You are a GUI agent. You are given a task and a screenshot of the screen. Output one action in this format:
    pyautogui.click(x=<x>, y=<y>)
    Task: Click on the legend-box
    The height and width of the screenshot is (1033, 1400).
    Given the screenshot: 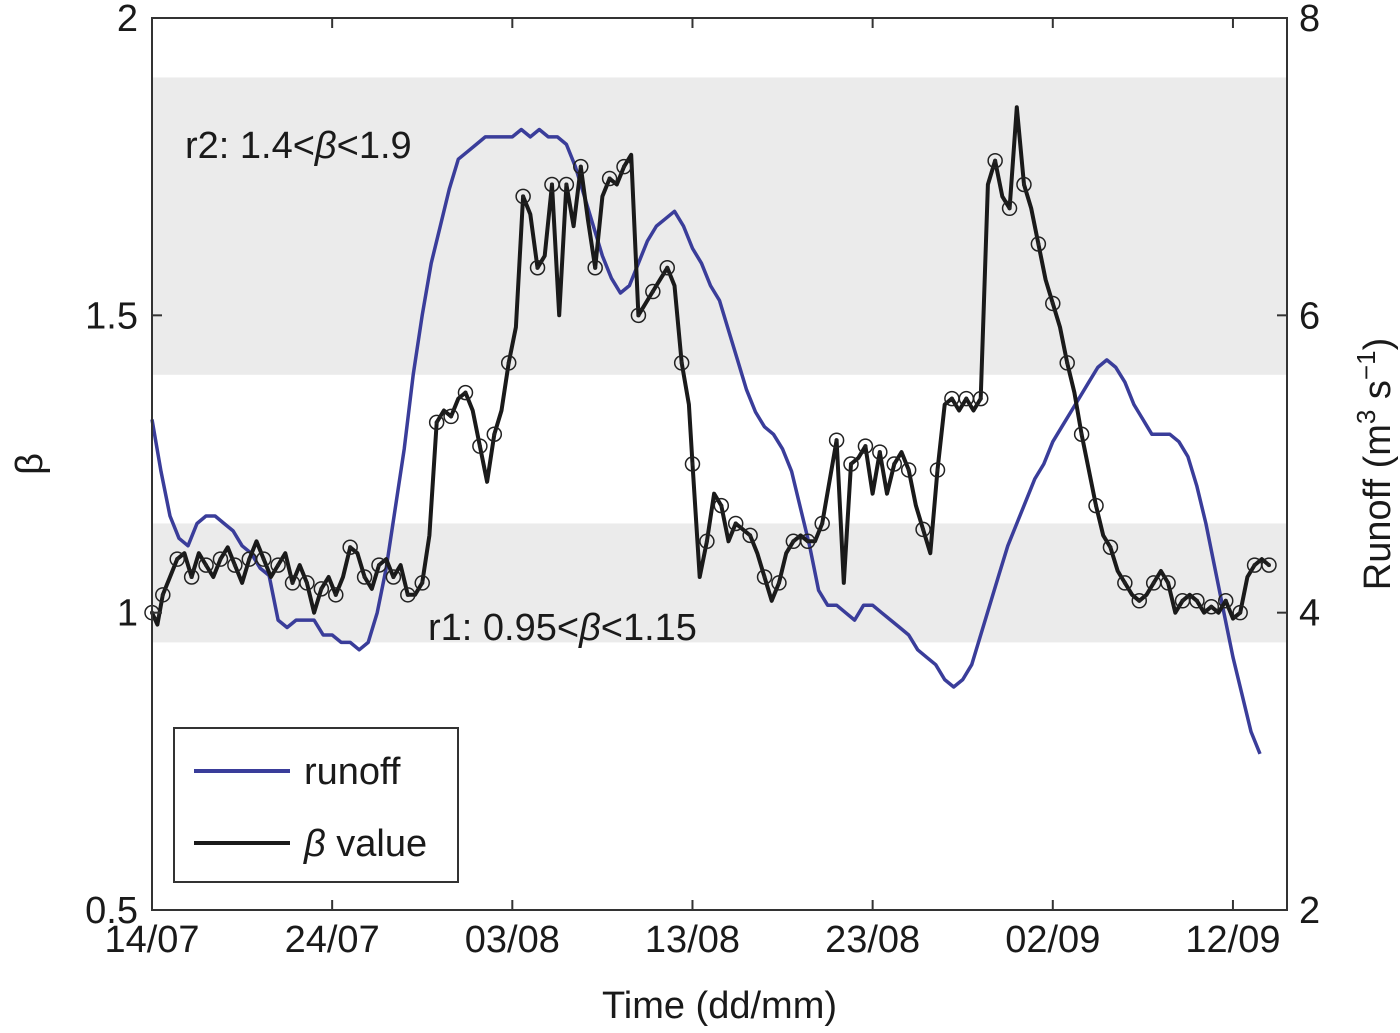 What is the action you would take?
    pyautogui.click(x=316, y=805)
    